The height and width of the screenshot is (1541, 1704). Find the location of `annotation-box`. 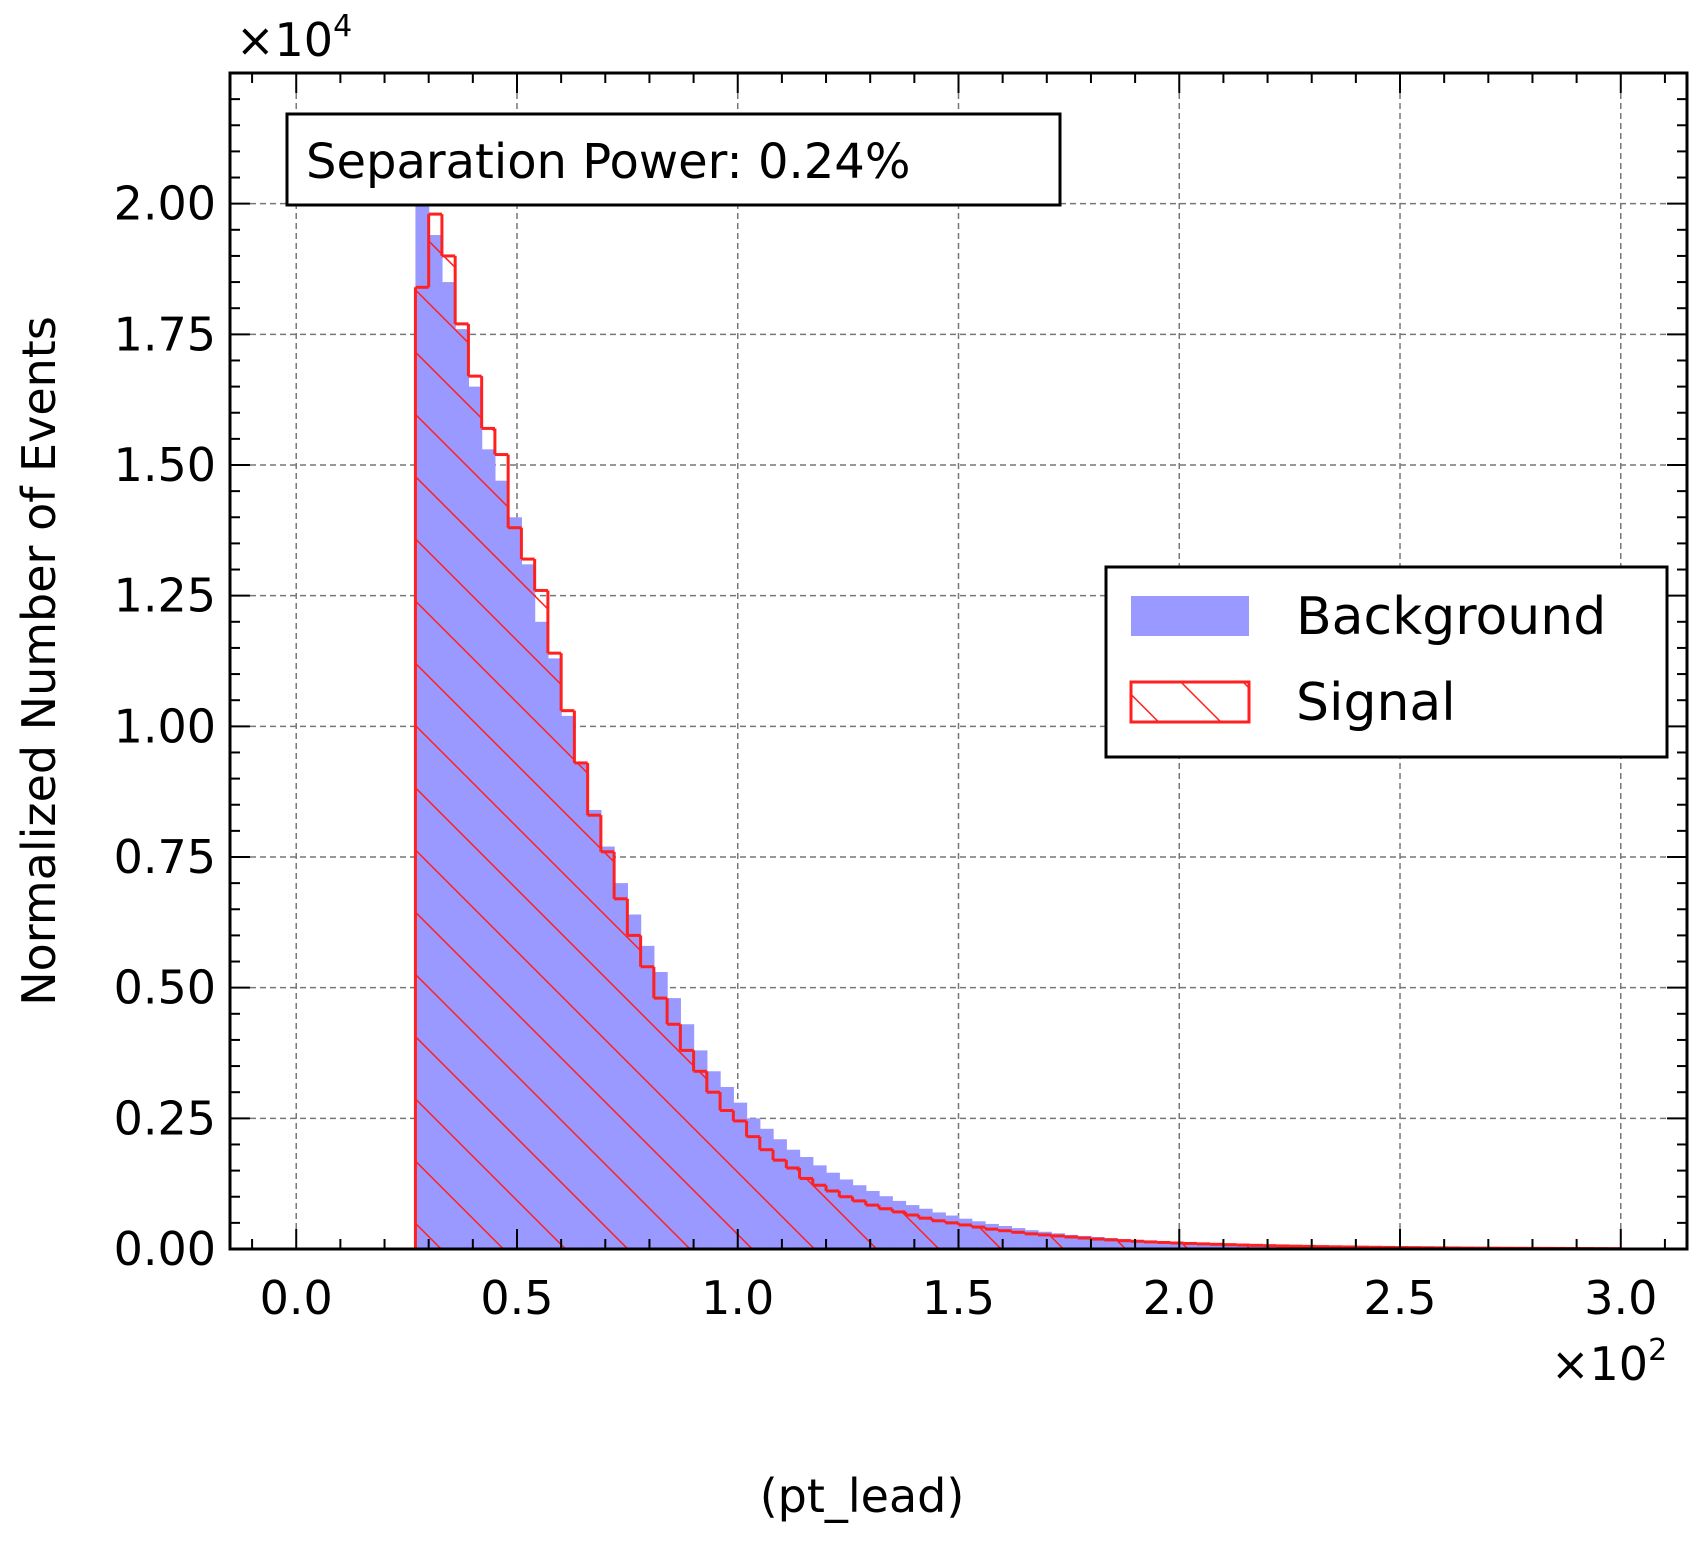

annotation-box is located at coordinates (673, 159).